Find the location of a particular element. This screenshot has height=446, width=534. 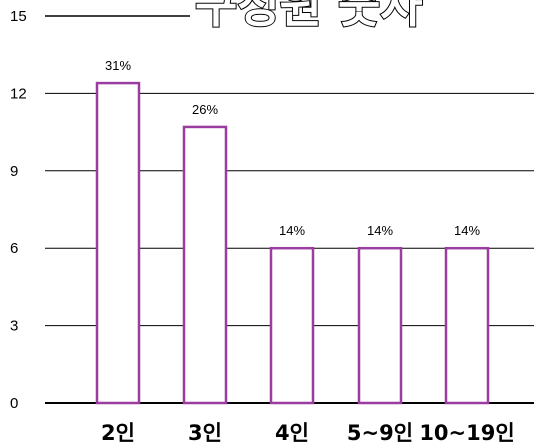

chart-title-group: 구성원 숫자 is located at coordinates (309, 17).